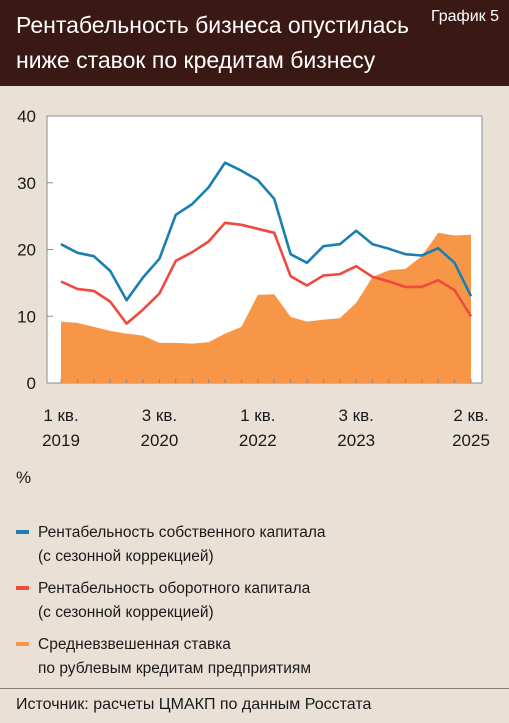 This screenshot has width=509, height=723. I want to click on y-tick-label: 0, so click(31, 383).